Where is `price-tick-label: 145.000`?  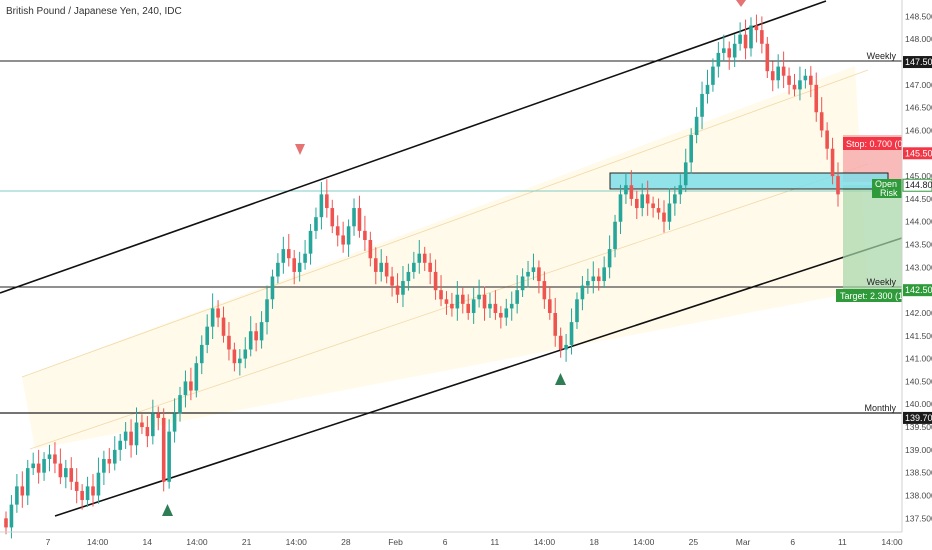 price-tick-label: 145.000 is located at coordinates (918, 176).